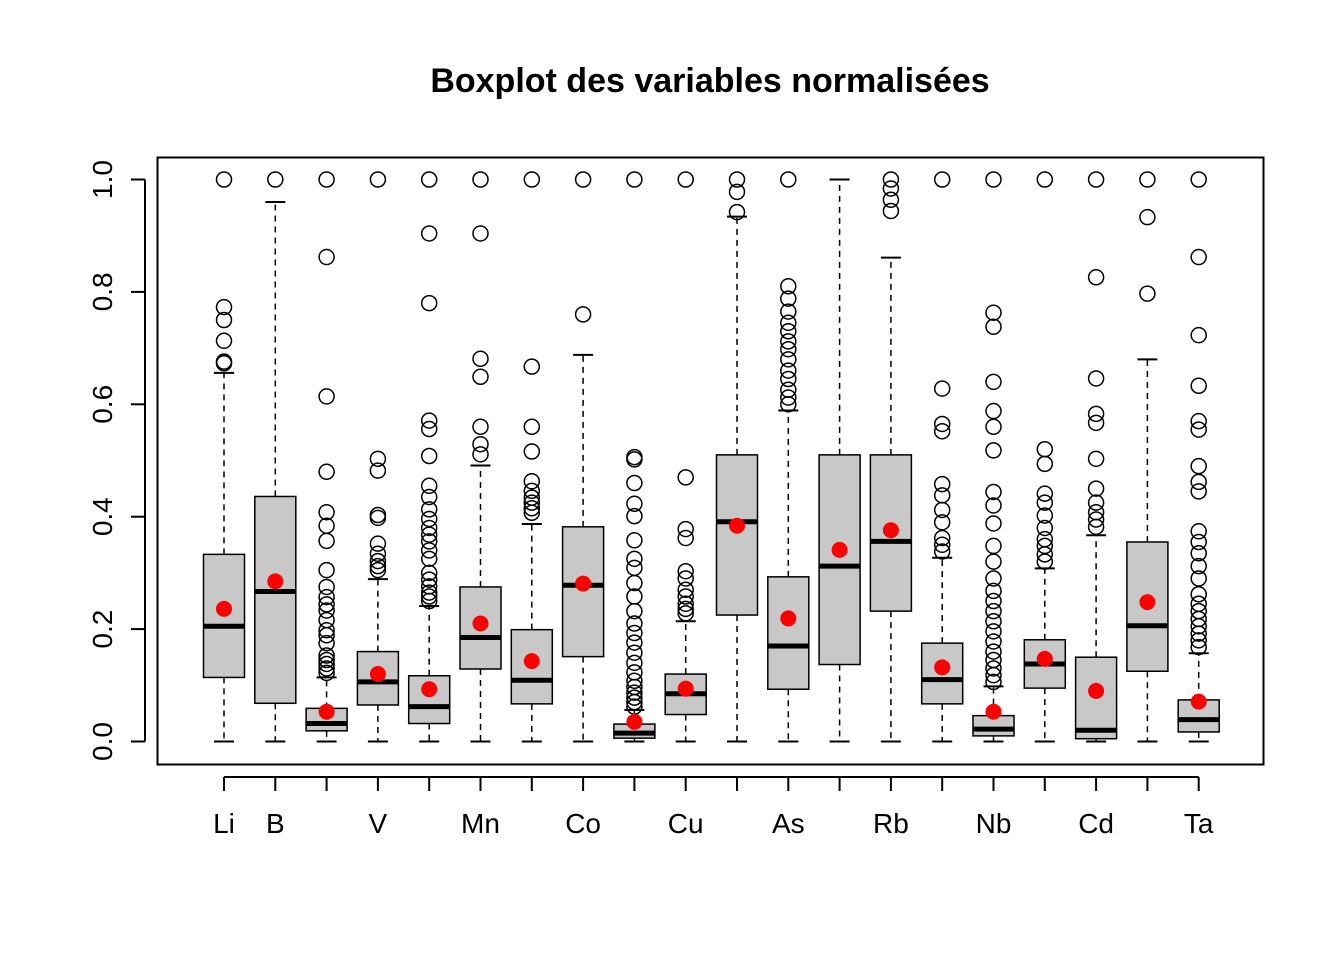 The width and height of the screenshot is (1344, 960). What do you see at coordinates (102, 741) in the screenshot?
I see `y-tick-label: 0.0` at bounding box center [102, 741].